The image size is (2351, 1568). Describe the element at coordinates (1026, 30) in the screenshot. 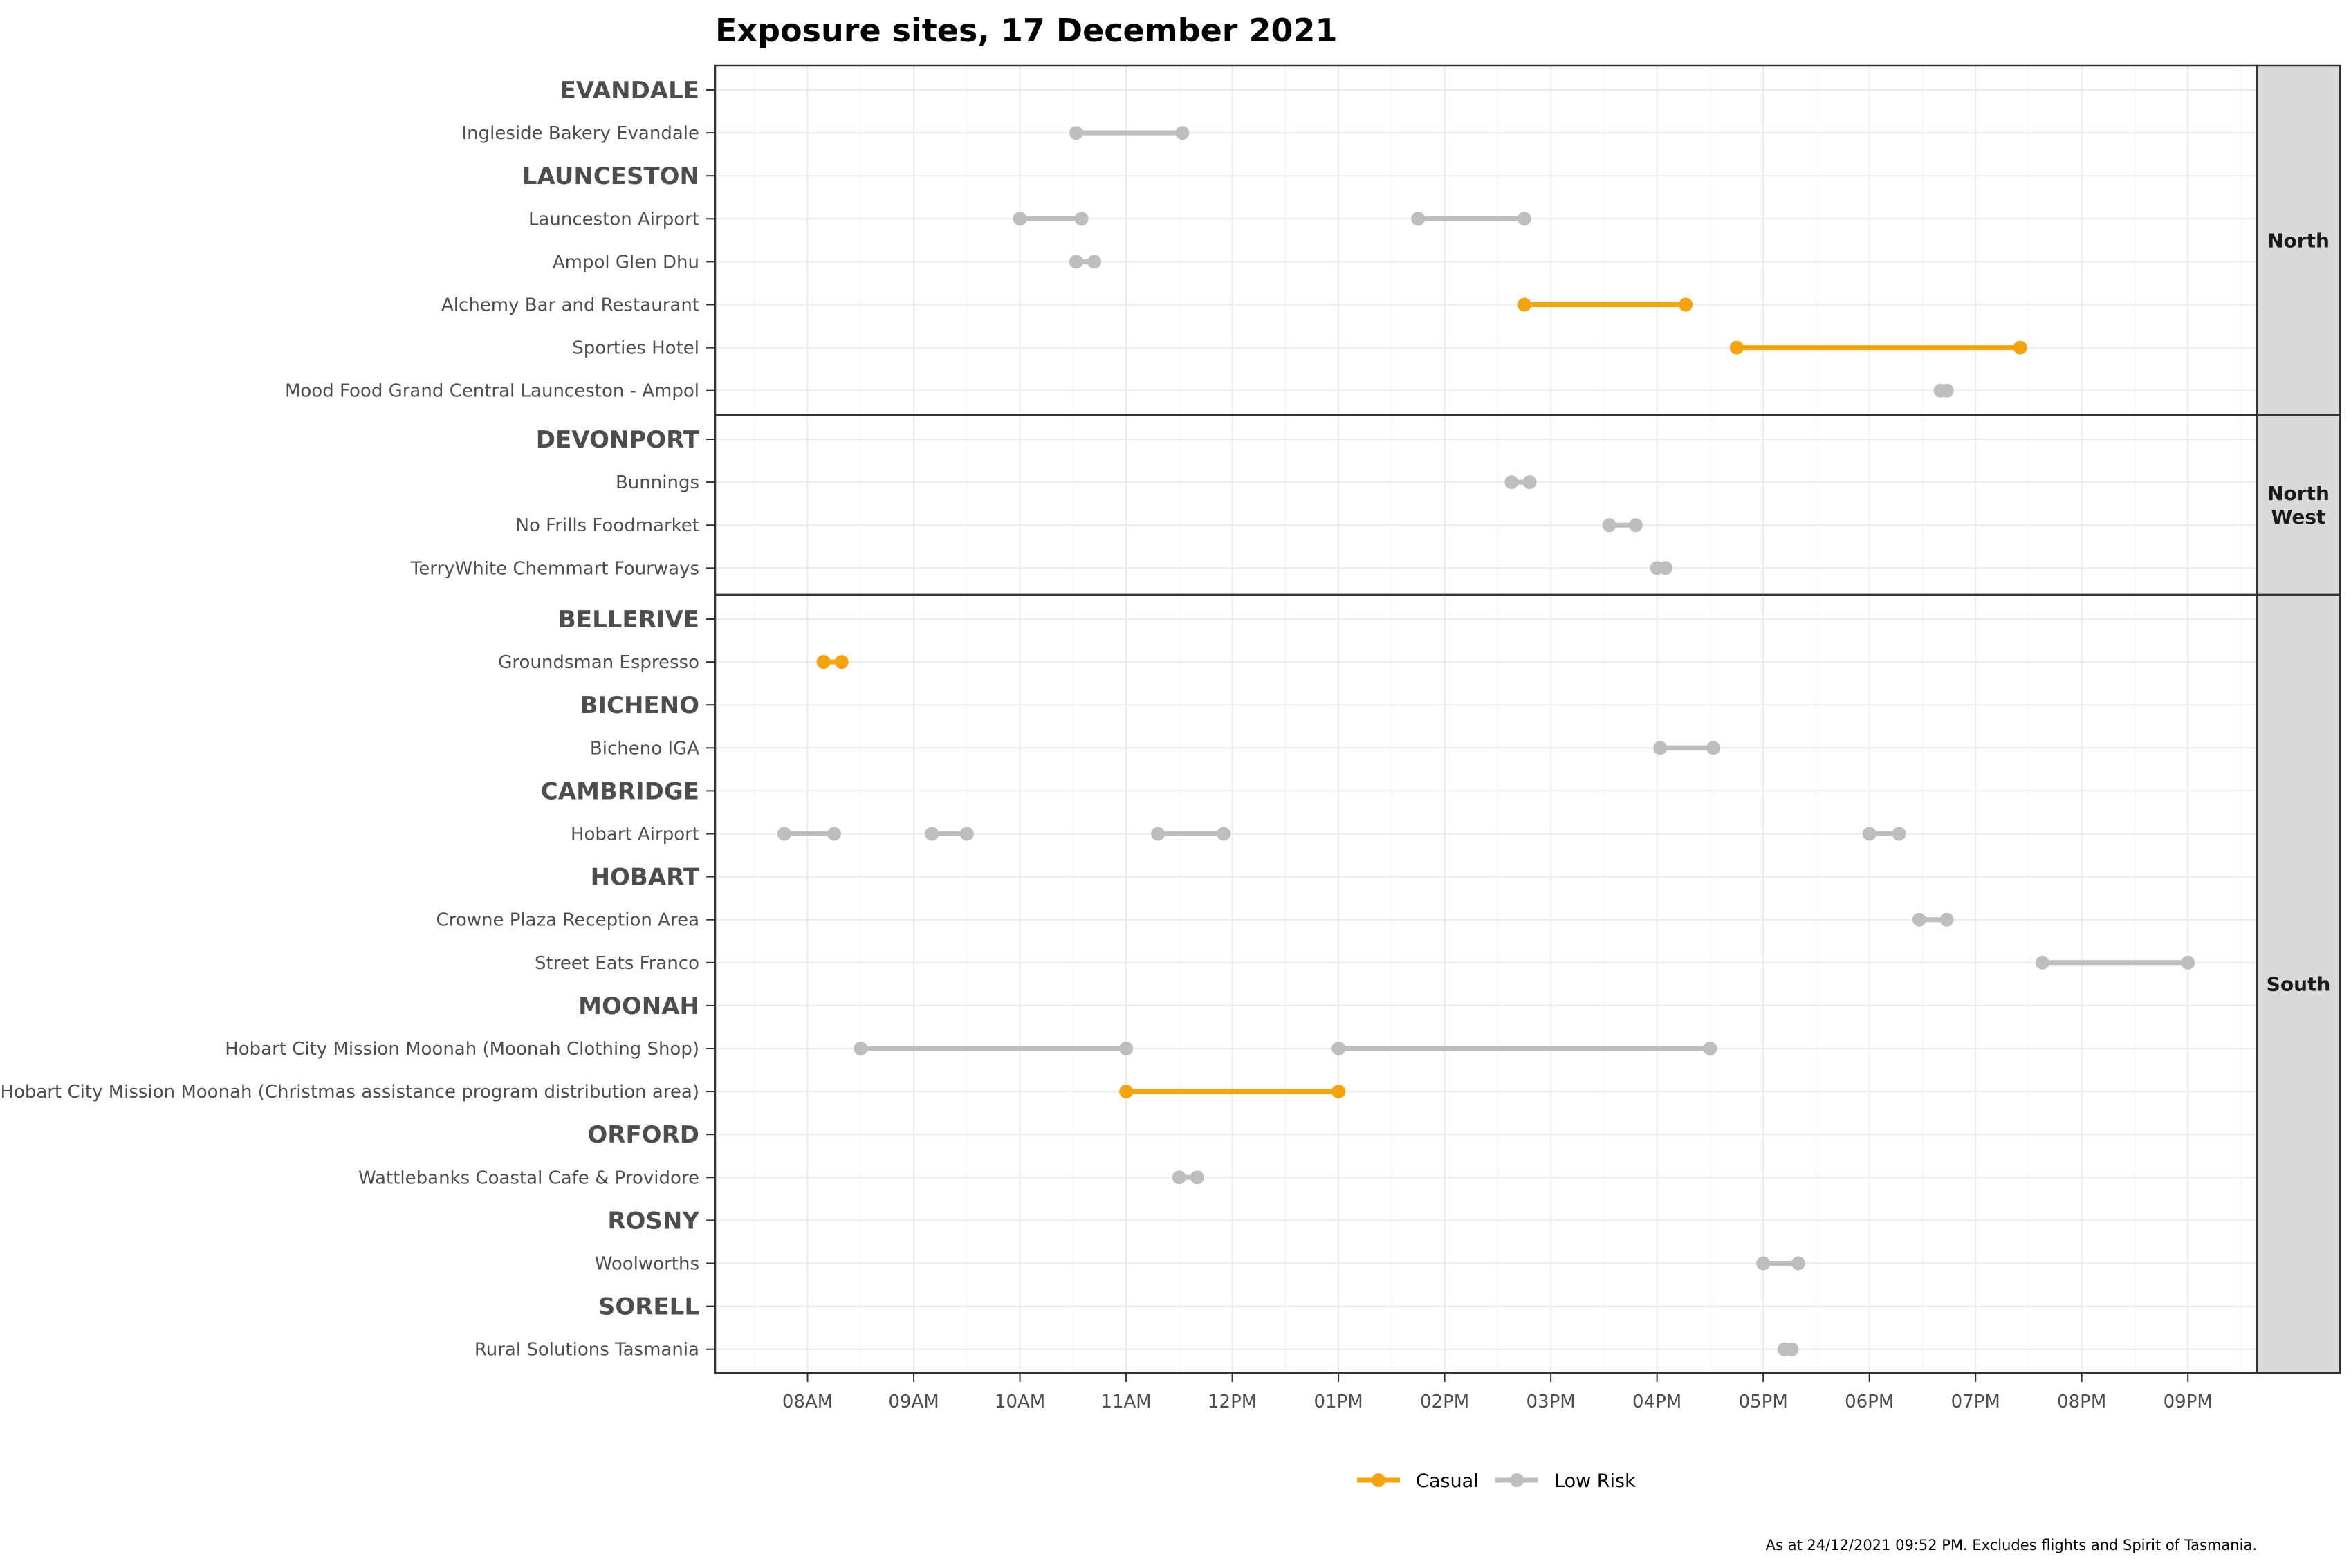

I see `chart-title: Exposure sites, 17 December 2021` at that location.